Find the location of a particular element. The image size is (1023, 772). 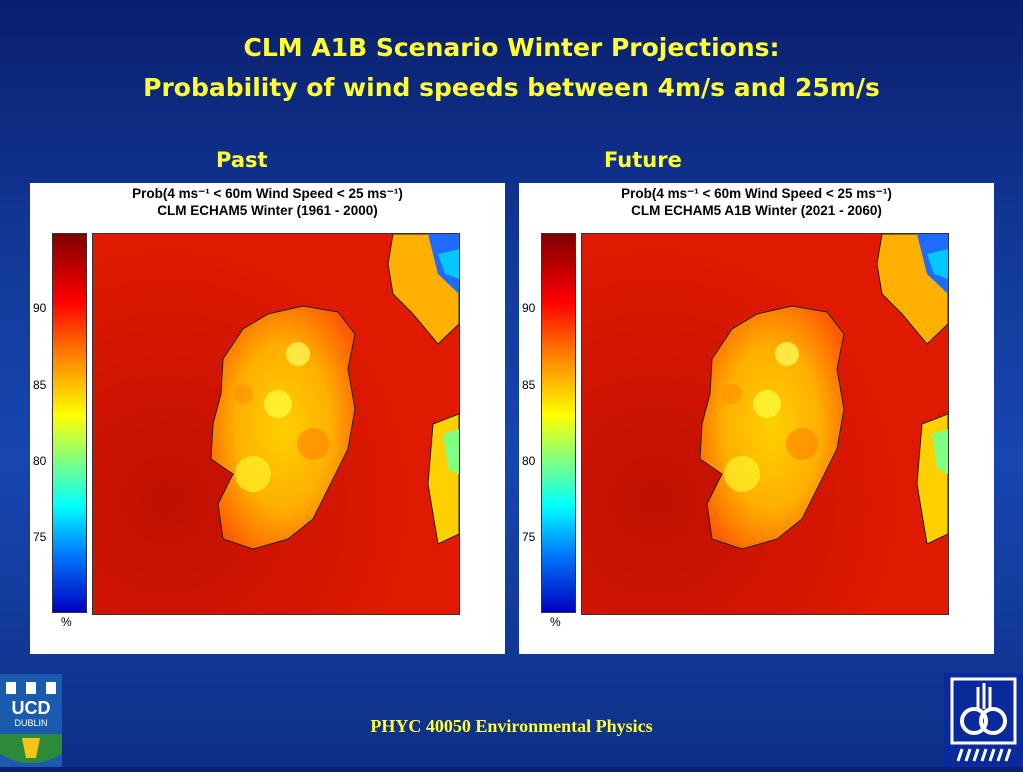

ucd-crest-icon: UCD DUBLIN is located at coordinates (31, 720).